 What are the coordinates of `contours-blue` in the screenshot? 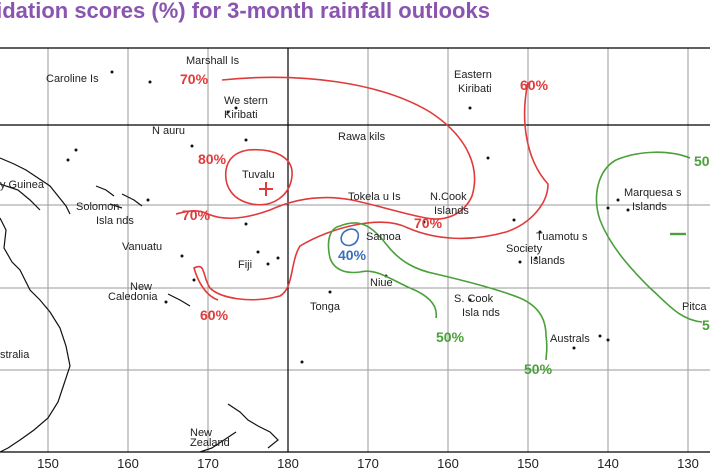 It's located at (350, 237).